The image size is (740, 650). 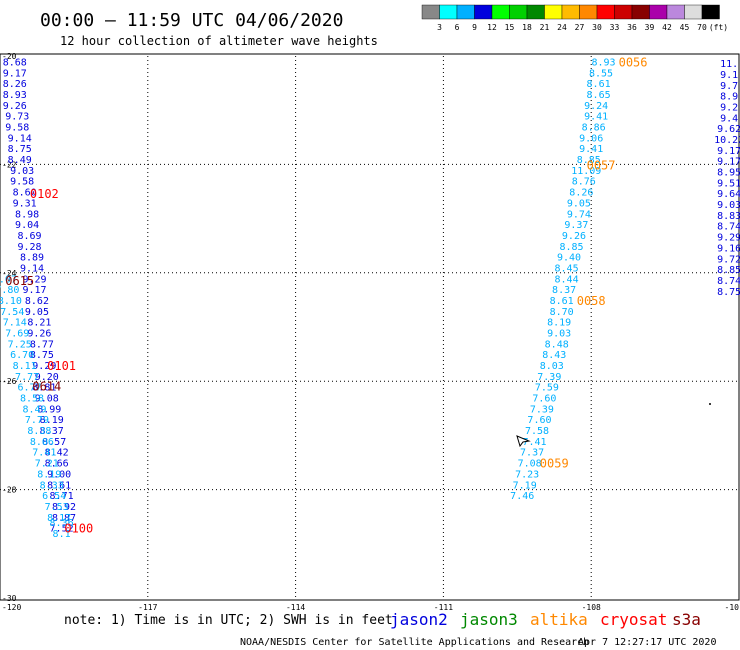 I want to click on wave-height-value: 7.25, so click(x=20, y=344).